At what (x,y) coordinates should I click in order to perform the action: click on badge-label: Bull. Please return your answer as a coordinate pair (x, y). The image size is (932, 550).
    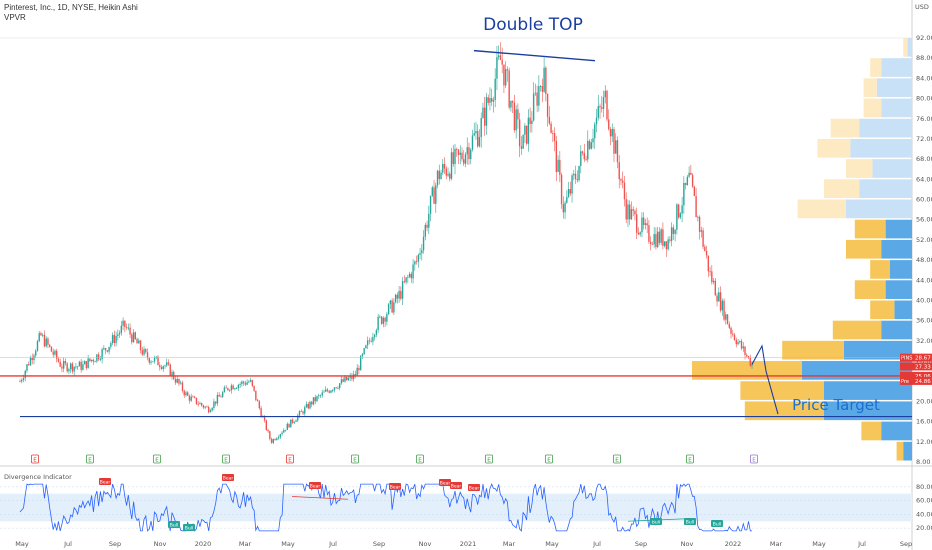
    Looking at the image, I should click on (656, 523).